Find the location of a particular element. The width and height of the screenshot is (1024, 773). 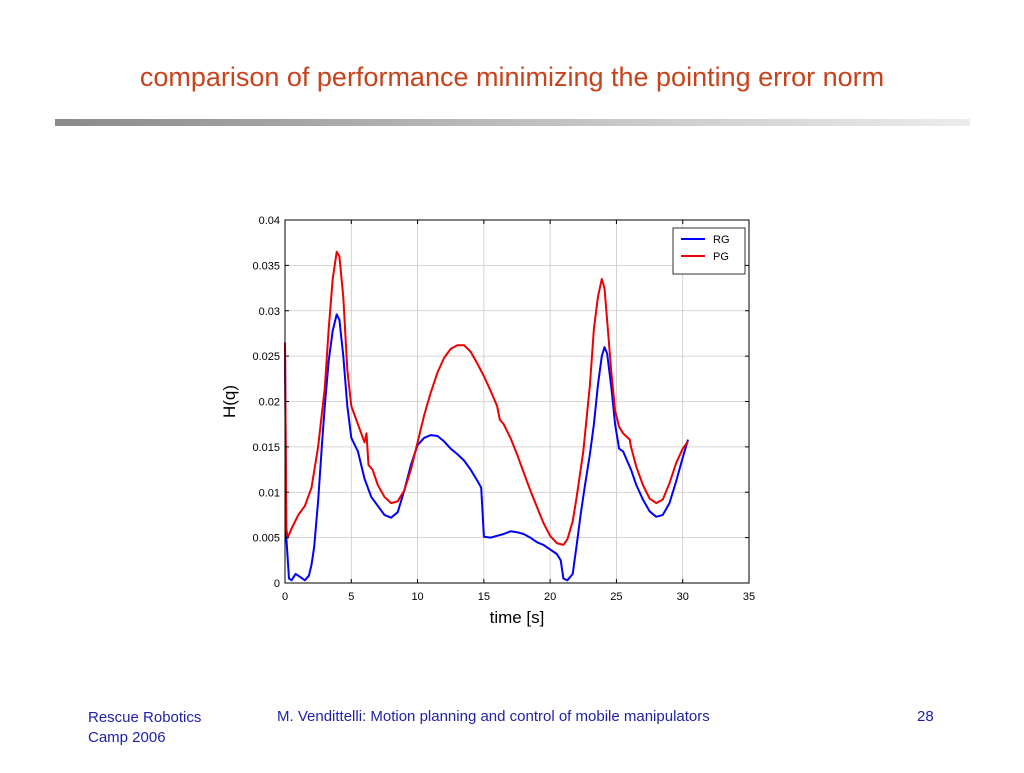

legend-label-rg: RG is located at coordinates (721, 240).